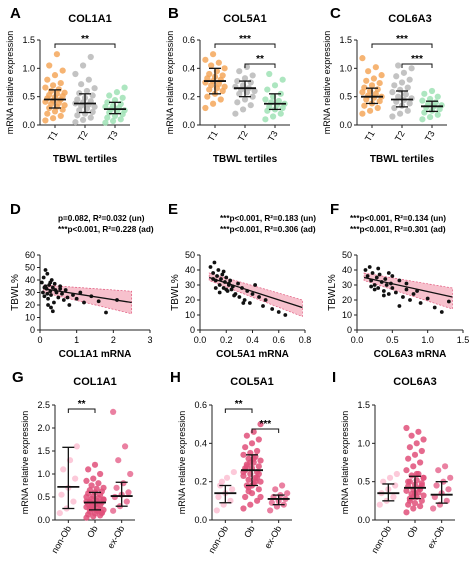  Describe the element at coordinates (398, 218) in the screenshot. I see `stat-annotation: ***p<0.001, R²=0.134 (un)` at that location.